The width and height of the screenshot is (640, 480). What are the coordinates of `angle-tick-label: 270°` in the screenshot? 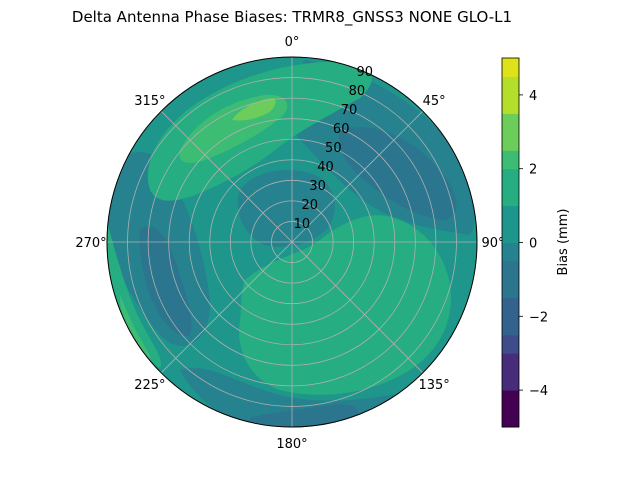 It's located at (90, 243).